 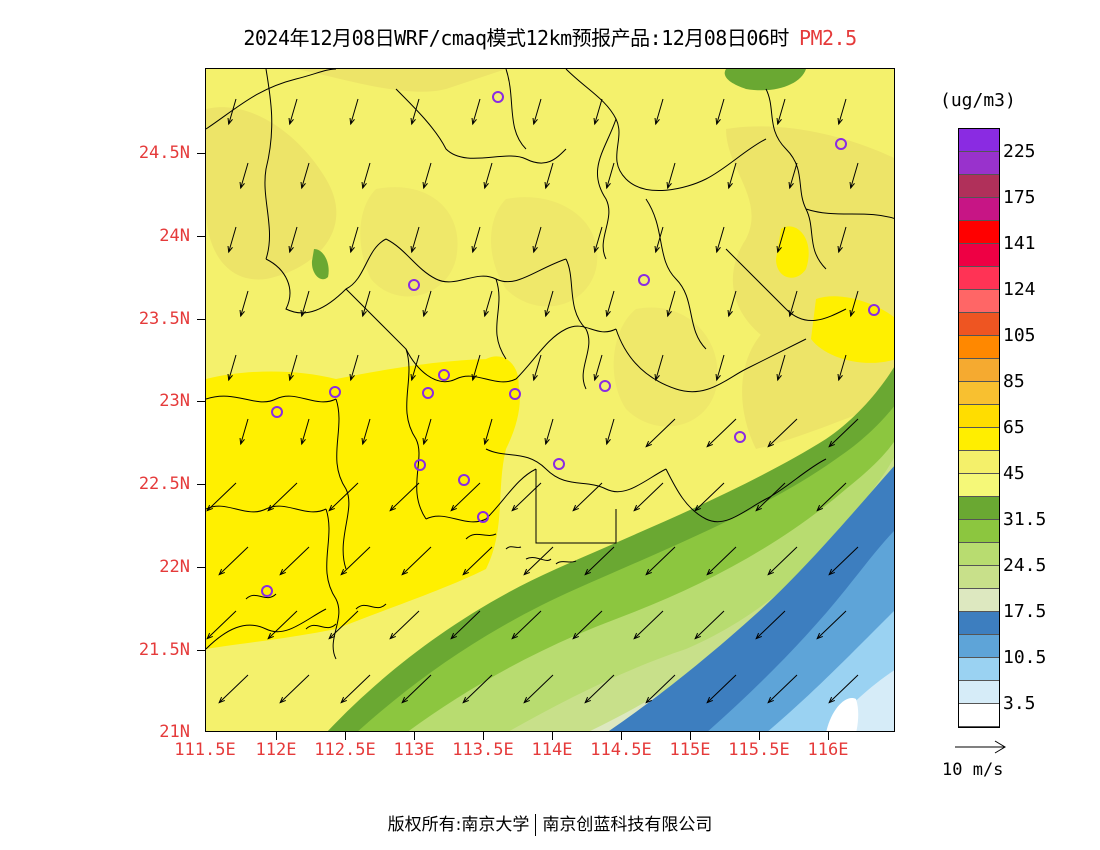 What do you see at coordinates (345, 750) in the screenshot?
I see `lon-label-112.5E: 112.5E` at bounding box center [345, 750].